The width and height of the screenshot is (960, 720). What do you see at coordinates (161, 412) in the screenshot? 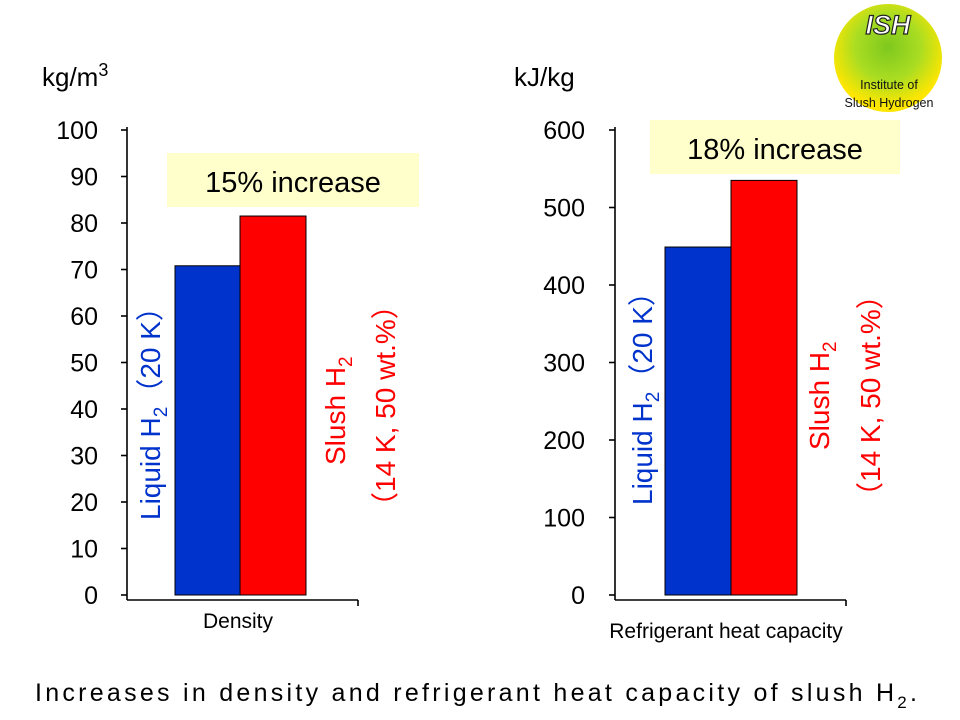
I see `density-liquid-label-sub: 2` at bounding box center [161, 412].